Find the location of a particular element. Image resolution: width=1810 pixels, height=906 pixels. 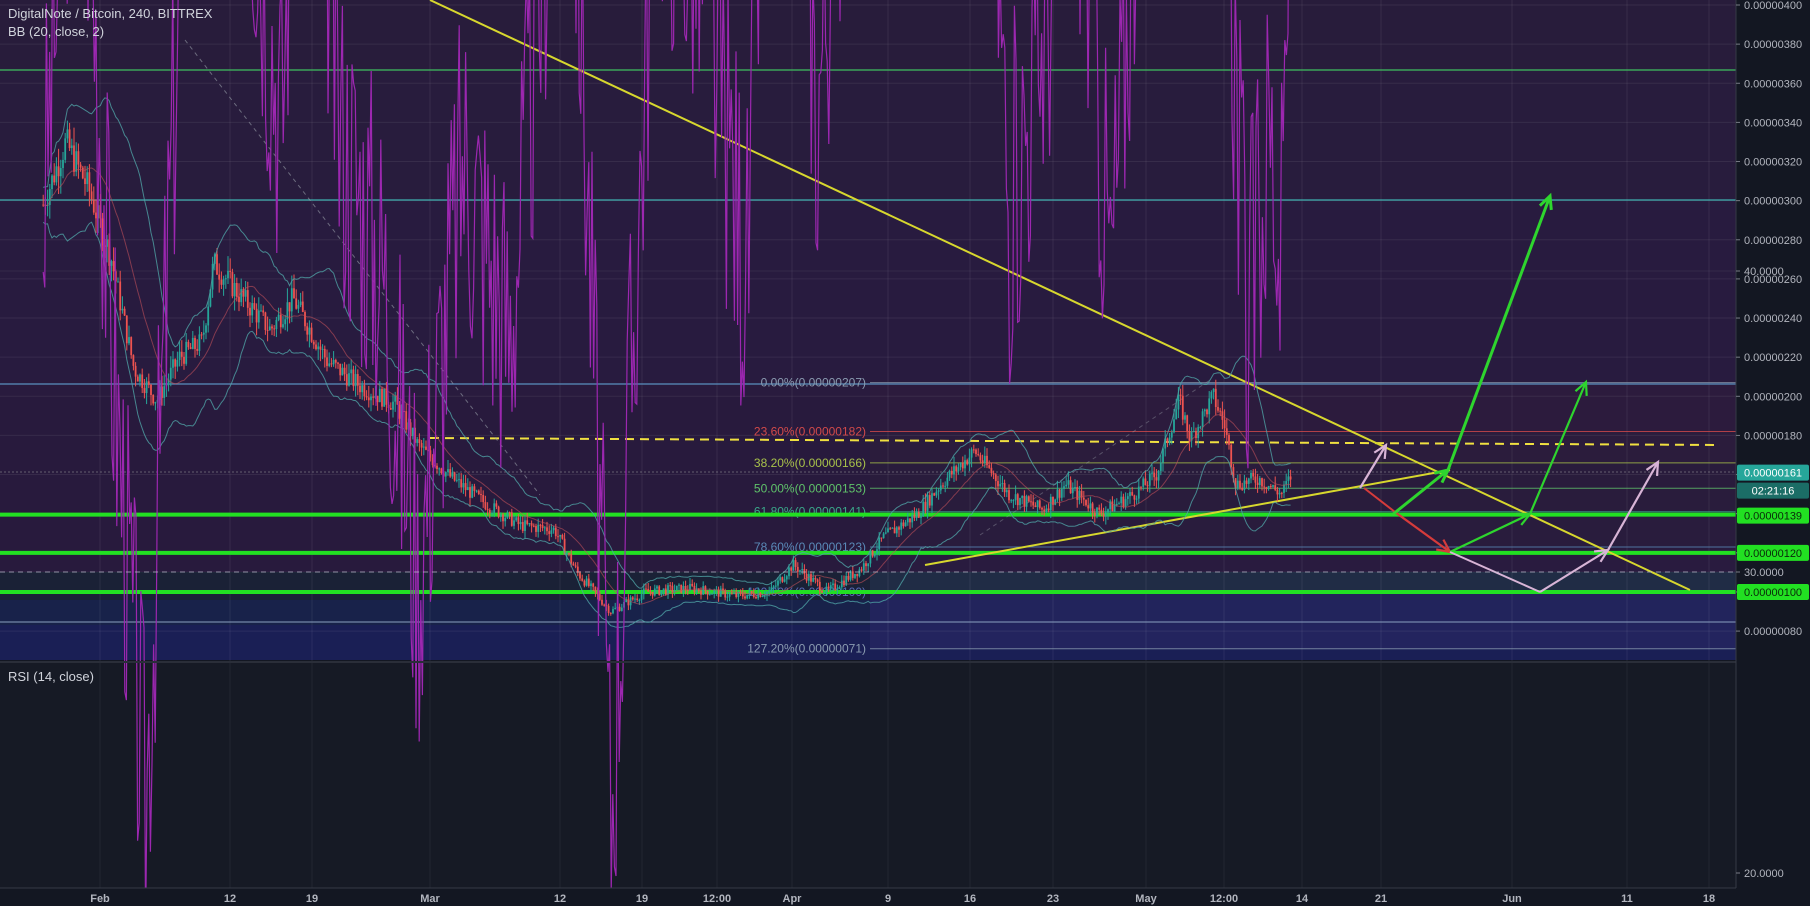

green-arrow-big-head is located at coordinates (1545, 201).